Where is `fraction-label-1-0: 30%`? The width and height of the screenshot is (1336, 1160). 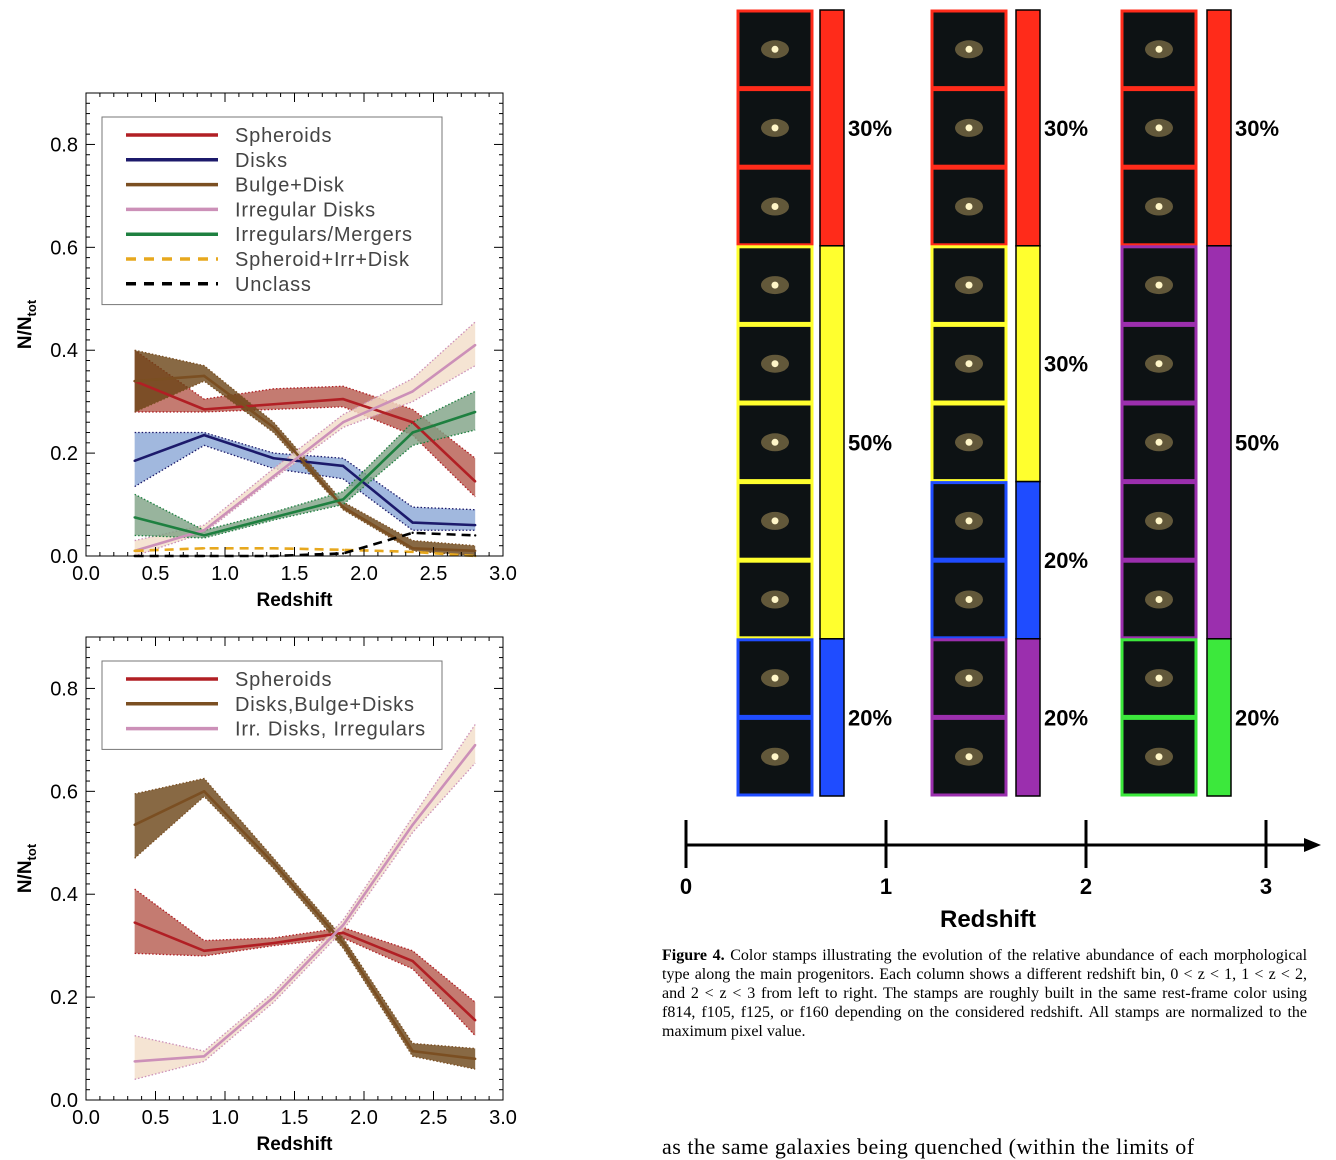
fraction-label-1-0: 30% is located at coordinates (1066, 128).